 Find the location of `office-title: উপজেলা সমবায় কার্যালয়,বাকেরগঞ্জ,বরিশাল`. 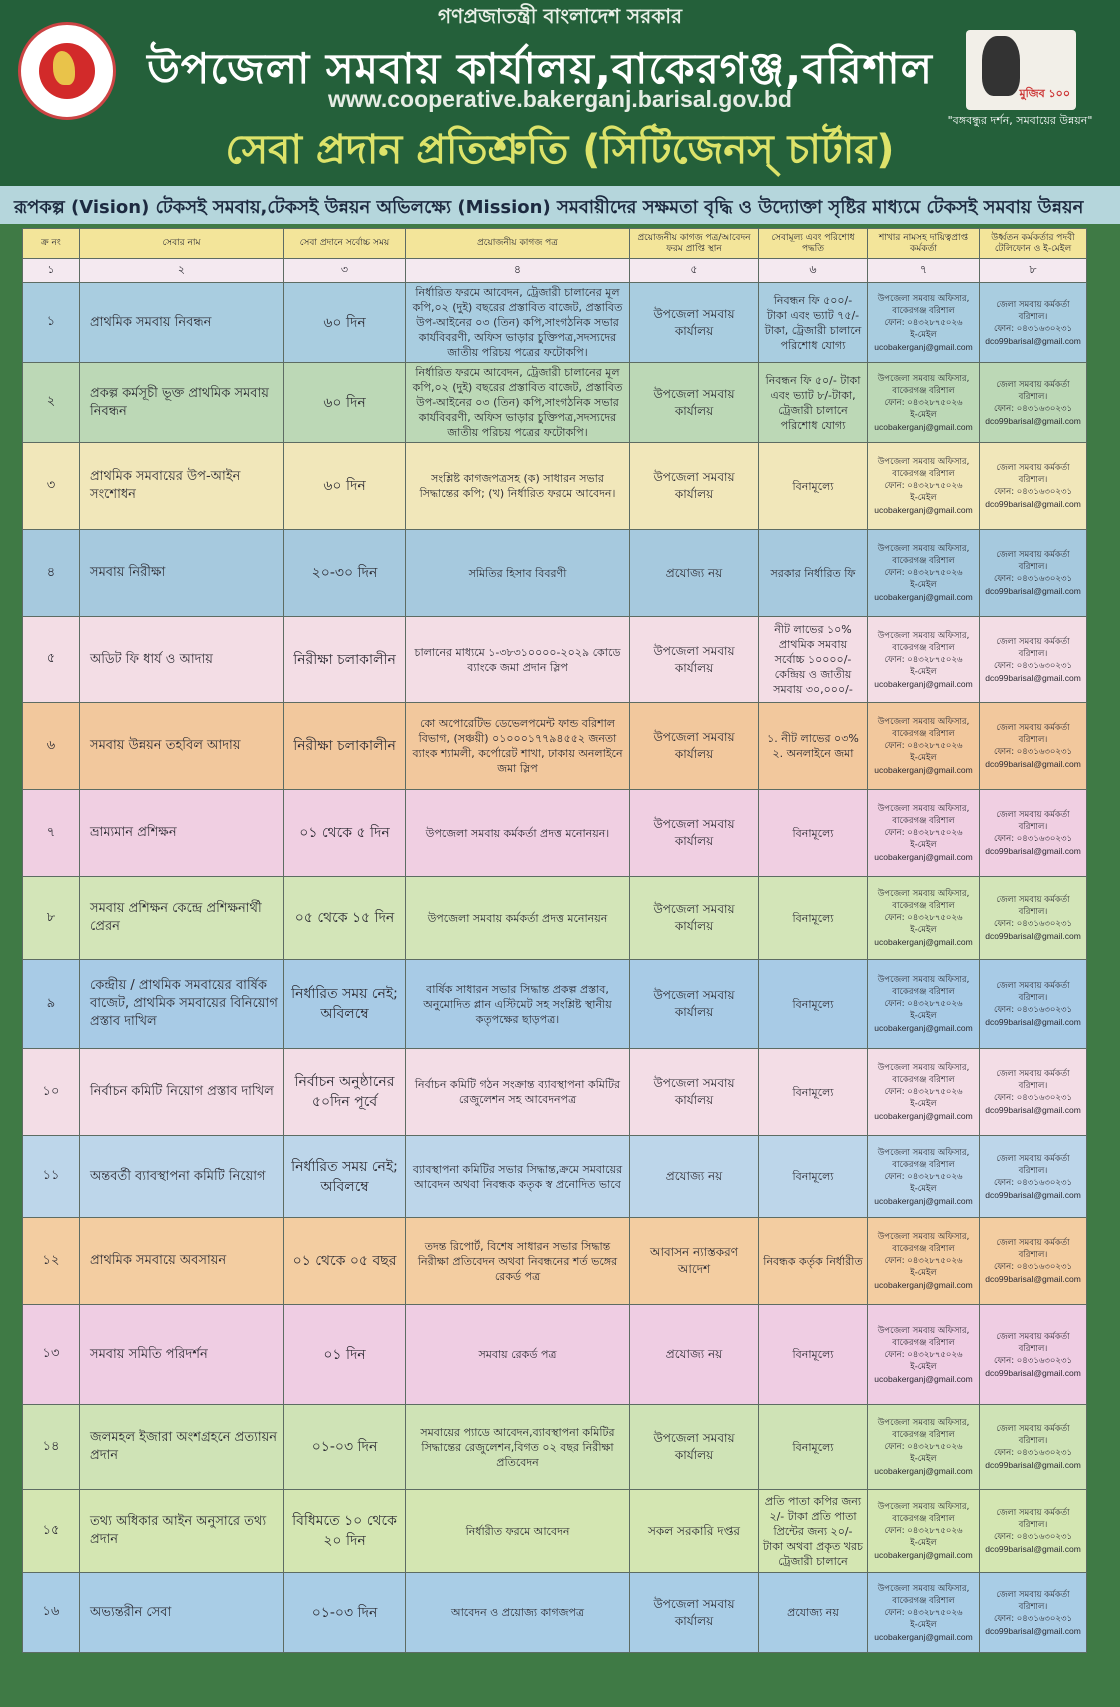

office-title: উপজেলা সমবায় কার্যালয়,বাকেরগঞ্জ,বরিশাল is located at coordinates (540, 68).